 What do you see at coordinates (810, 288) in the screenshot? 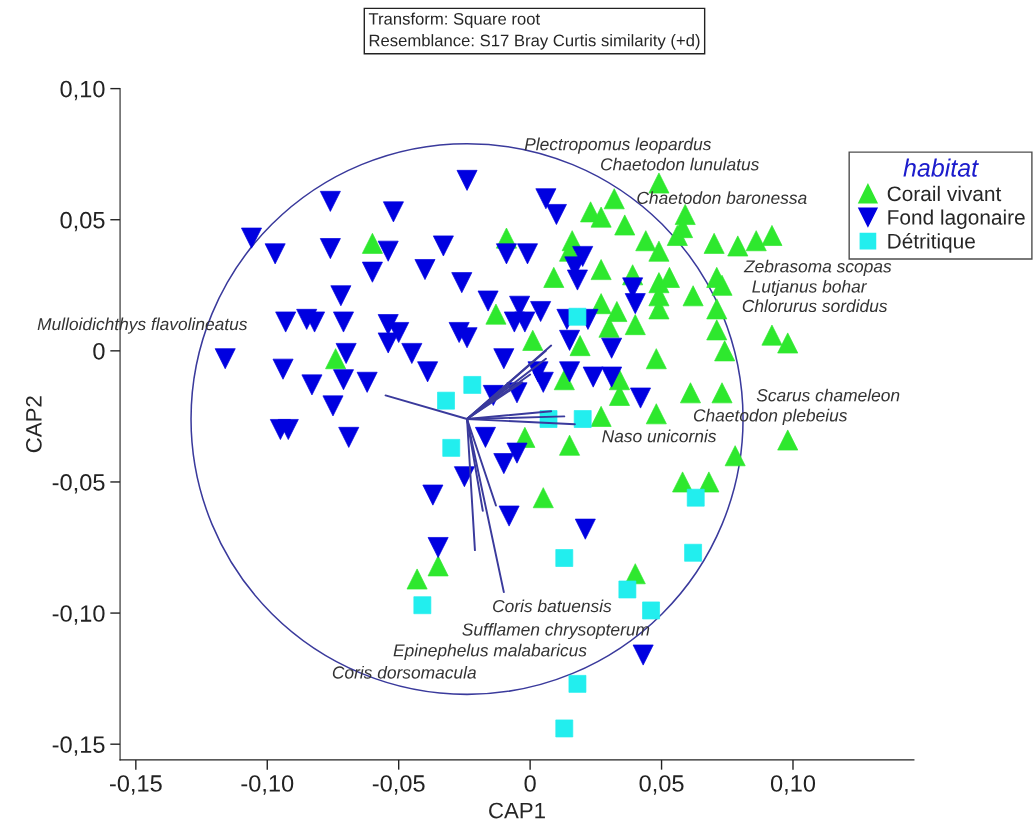
I see `annotation: Lutjanus bohar` at bounding box center [810, 288].